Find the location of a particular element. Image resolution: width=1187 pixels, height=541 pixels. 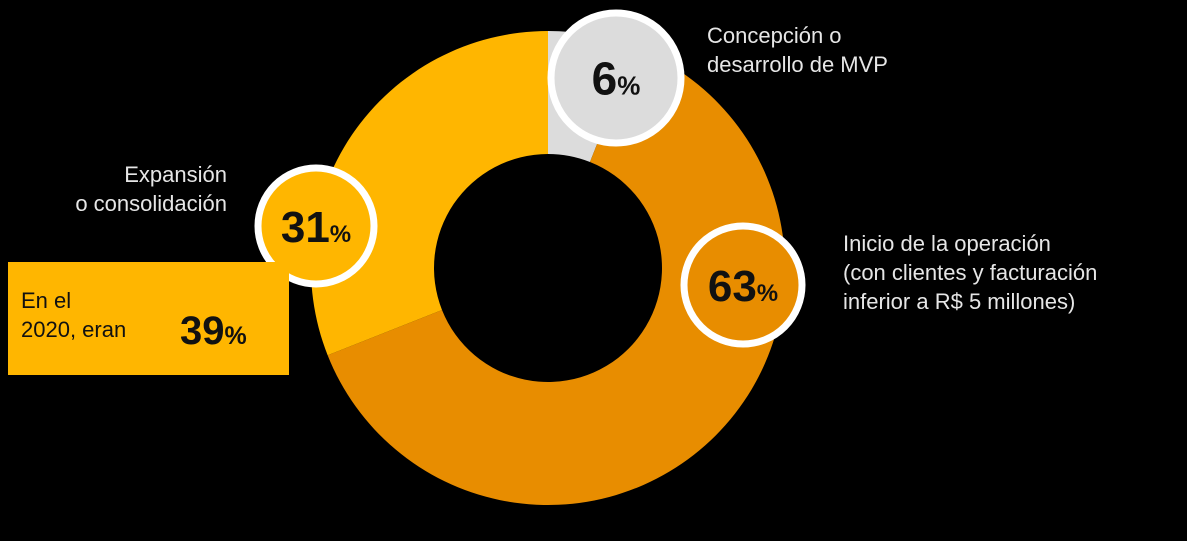

value-label-mvp: 6% is located at coordinates (616, 79).